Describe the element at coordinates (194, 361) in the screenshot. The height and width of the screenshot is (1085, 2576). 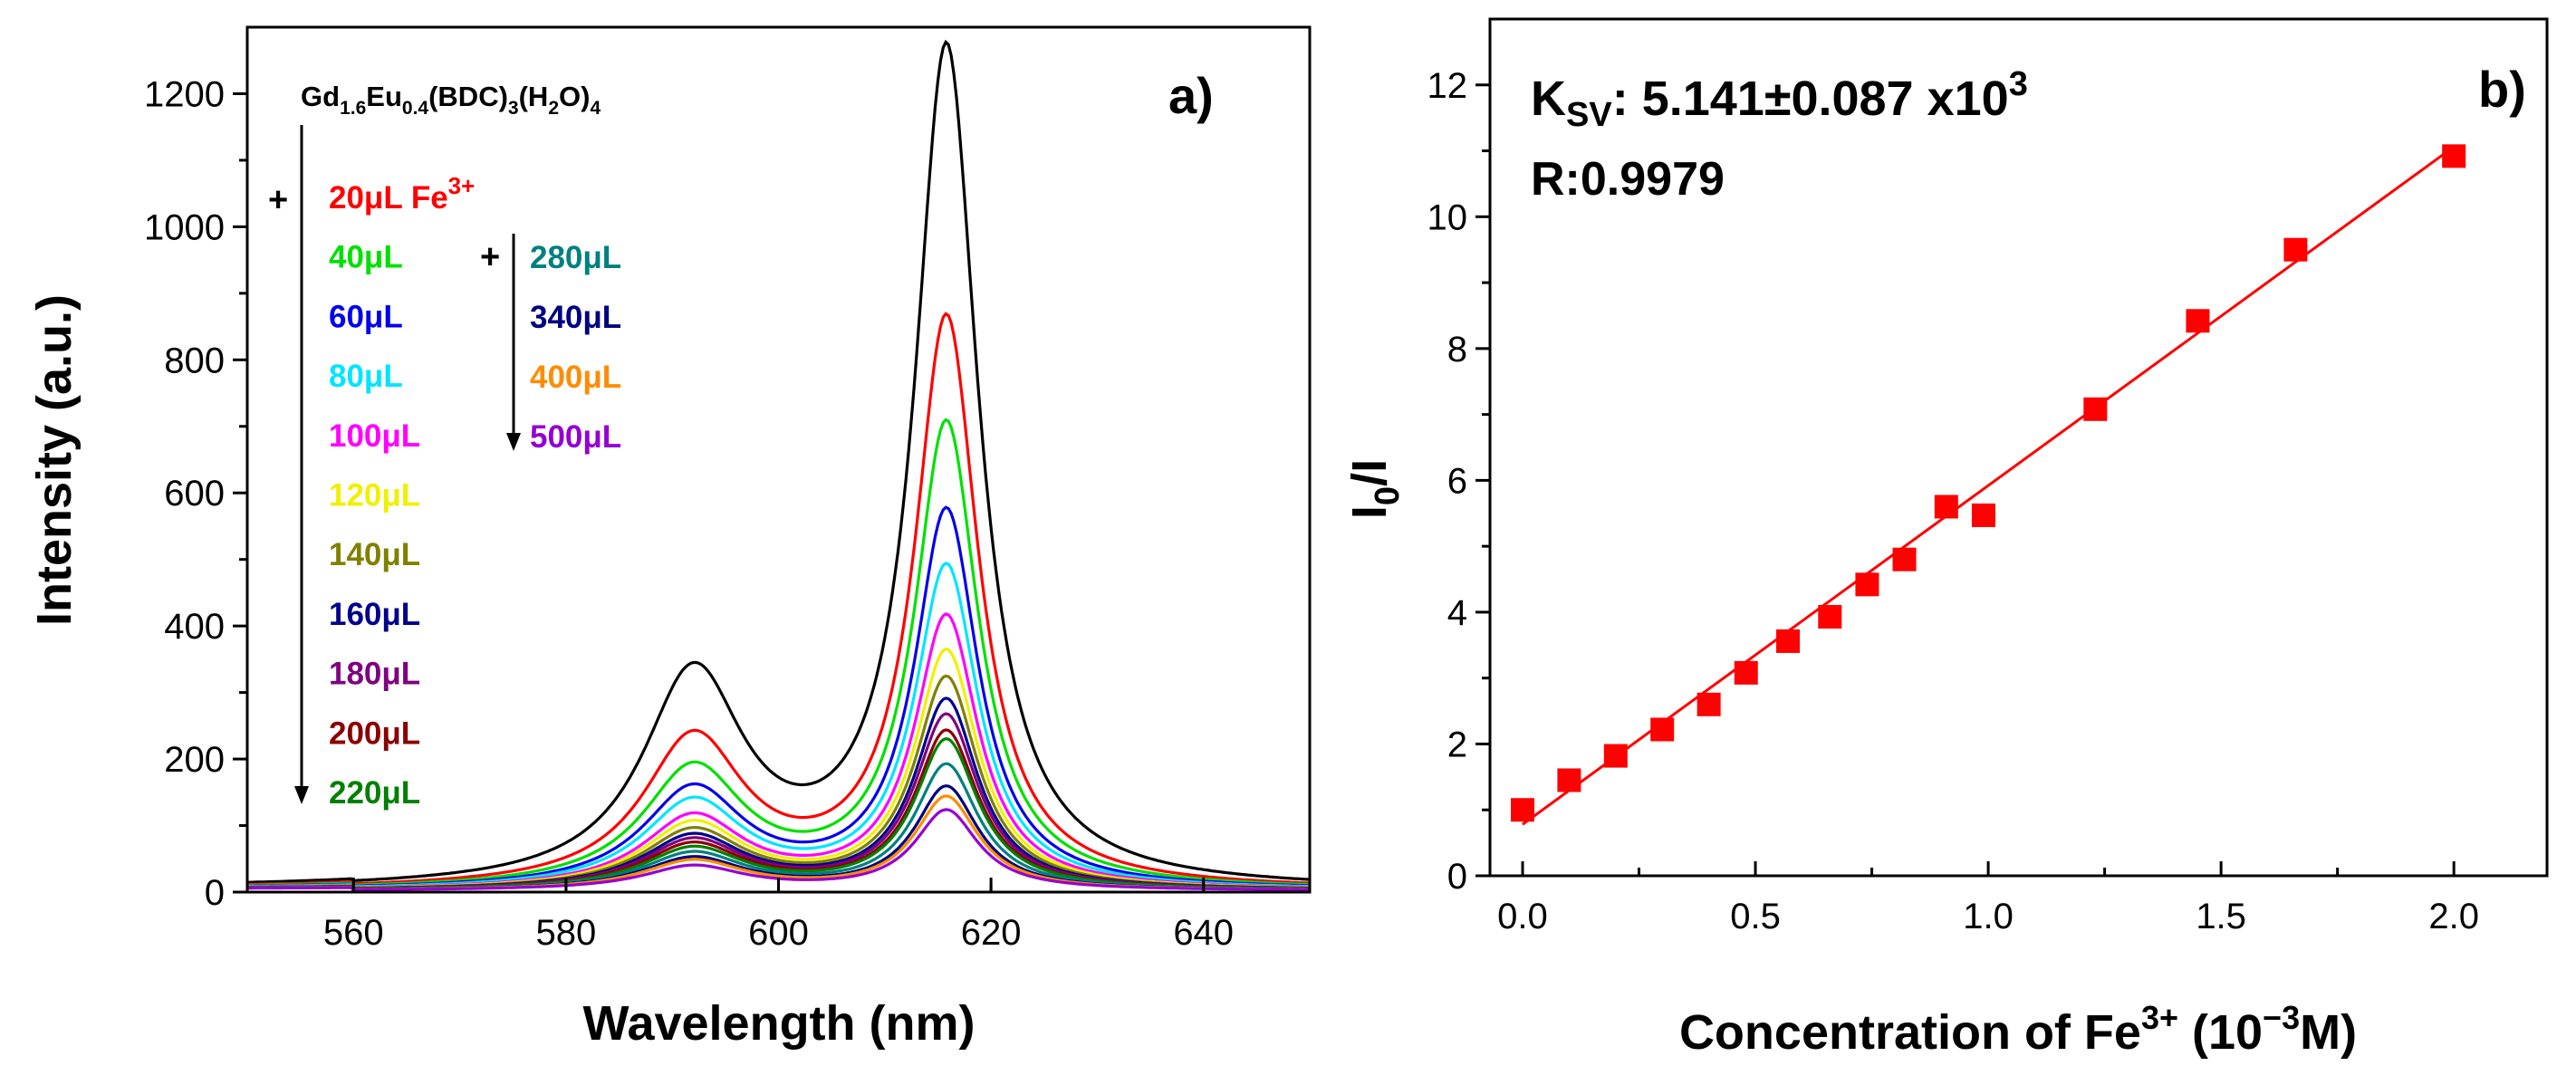
I see `y-tick-label: 800` at that location.